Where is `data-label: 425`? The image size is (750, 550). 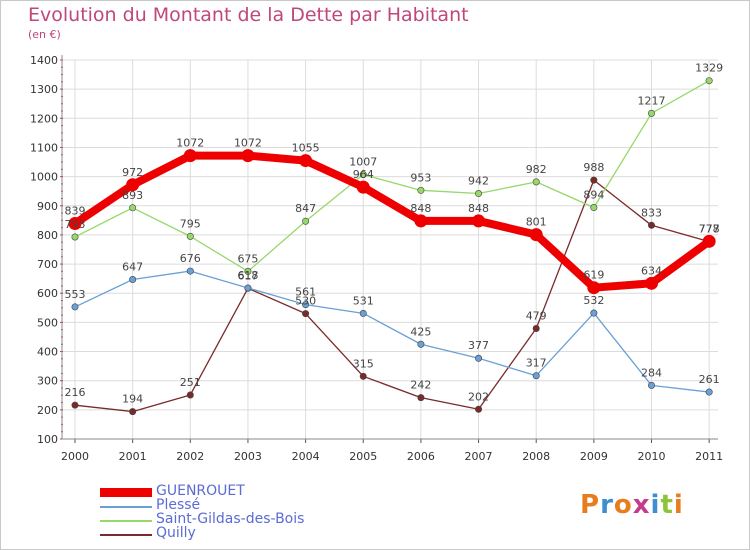 data-label: 425 is located at coordinates (420, 331).